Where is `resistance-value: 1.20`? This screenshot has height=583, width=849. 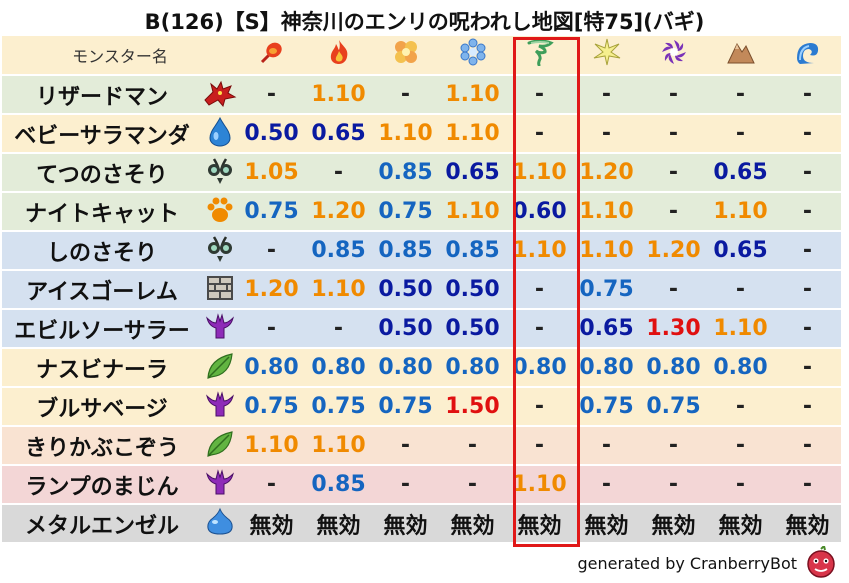 resistance-value: 1.20 is located at coordinates (606, 173).